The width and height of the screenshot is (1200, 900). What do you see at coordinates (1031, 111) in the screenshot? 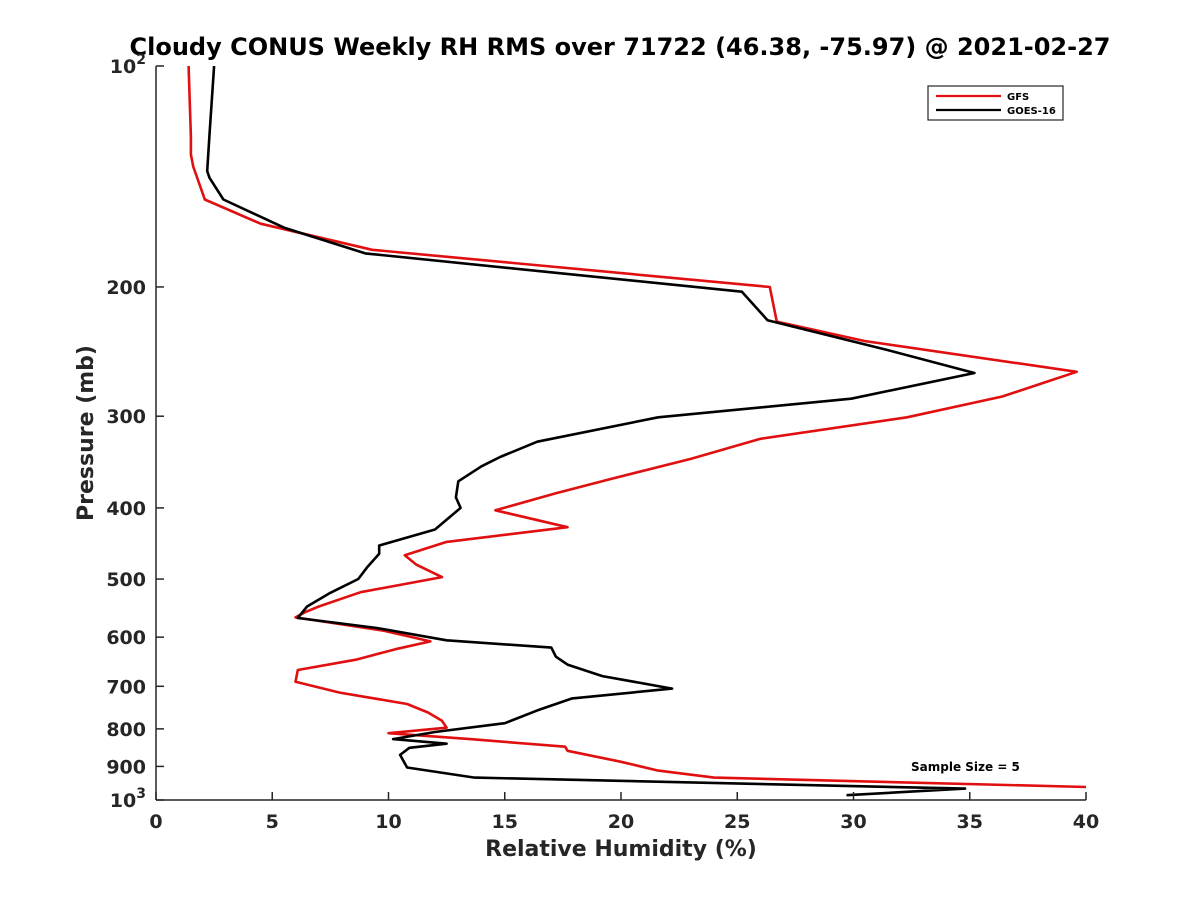
I see `legend-label-goes-16: GOES-16` at bounding box center [1031, 111].